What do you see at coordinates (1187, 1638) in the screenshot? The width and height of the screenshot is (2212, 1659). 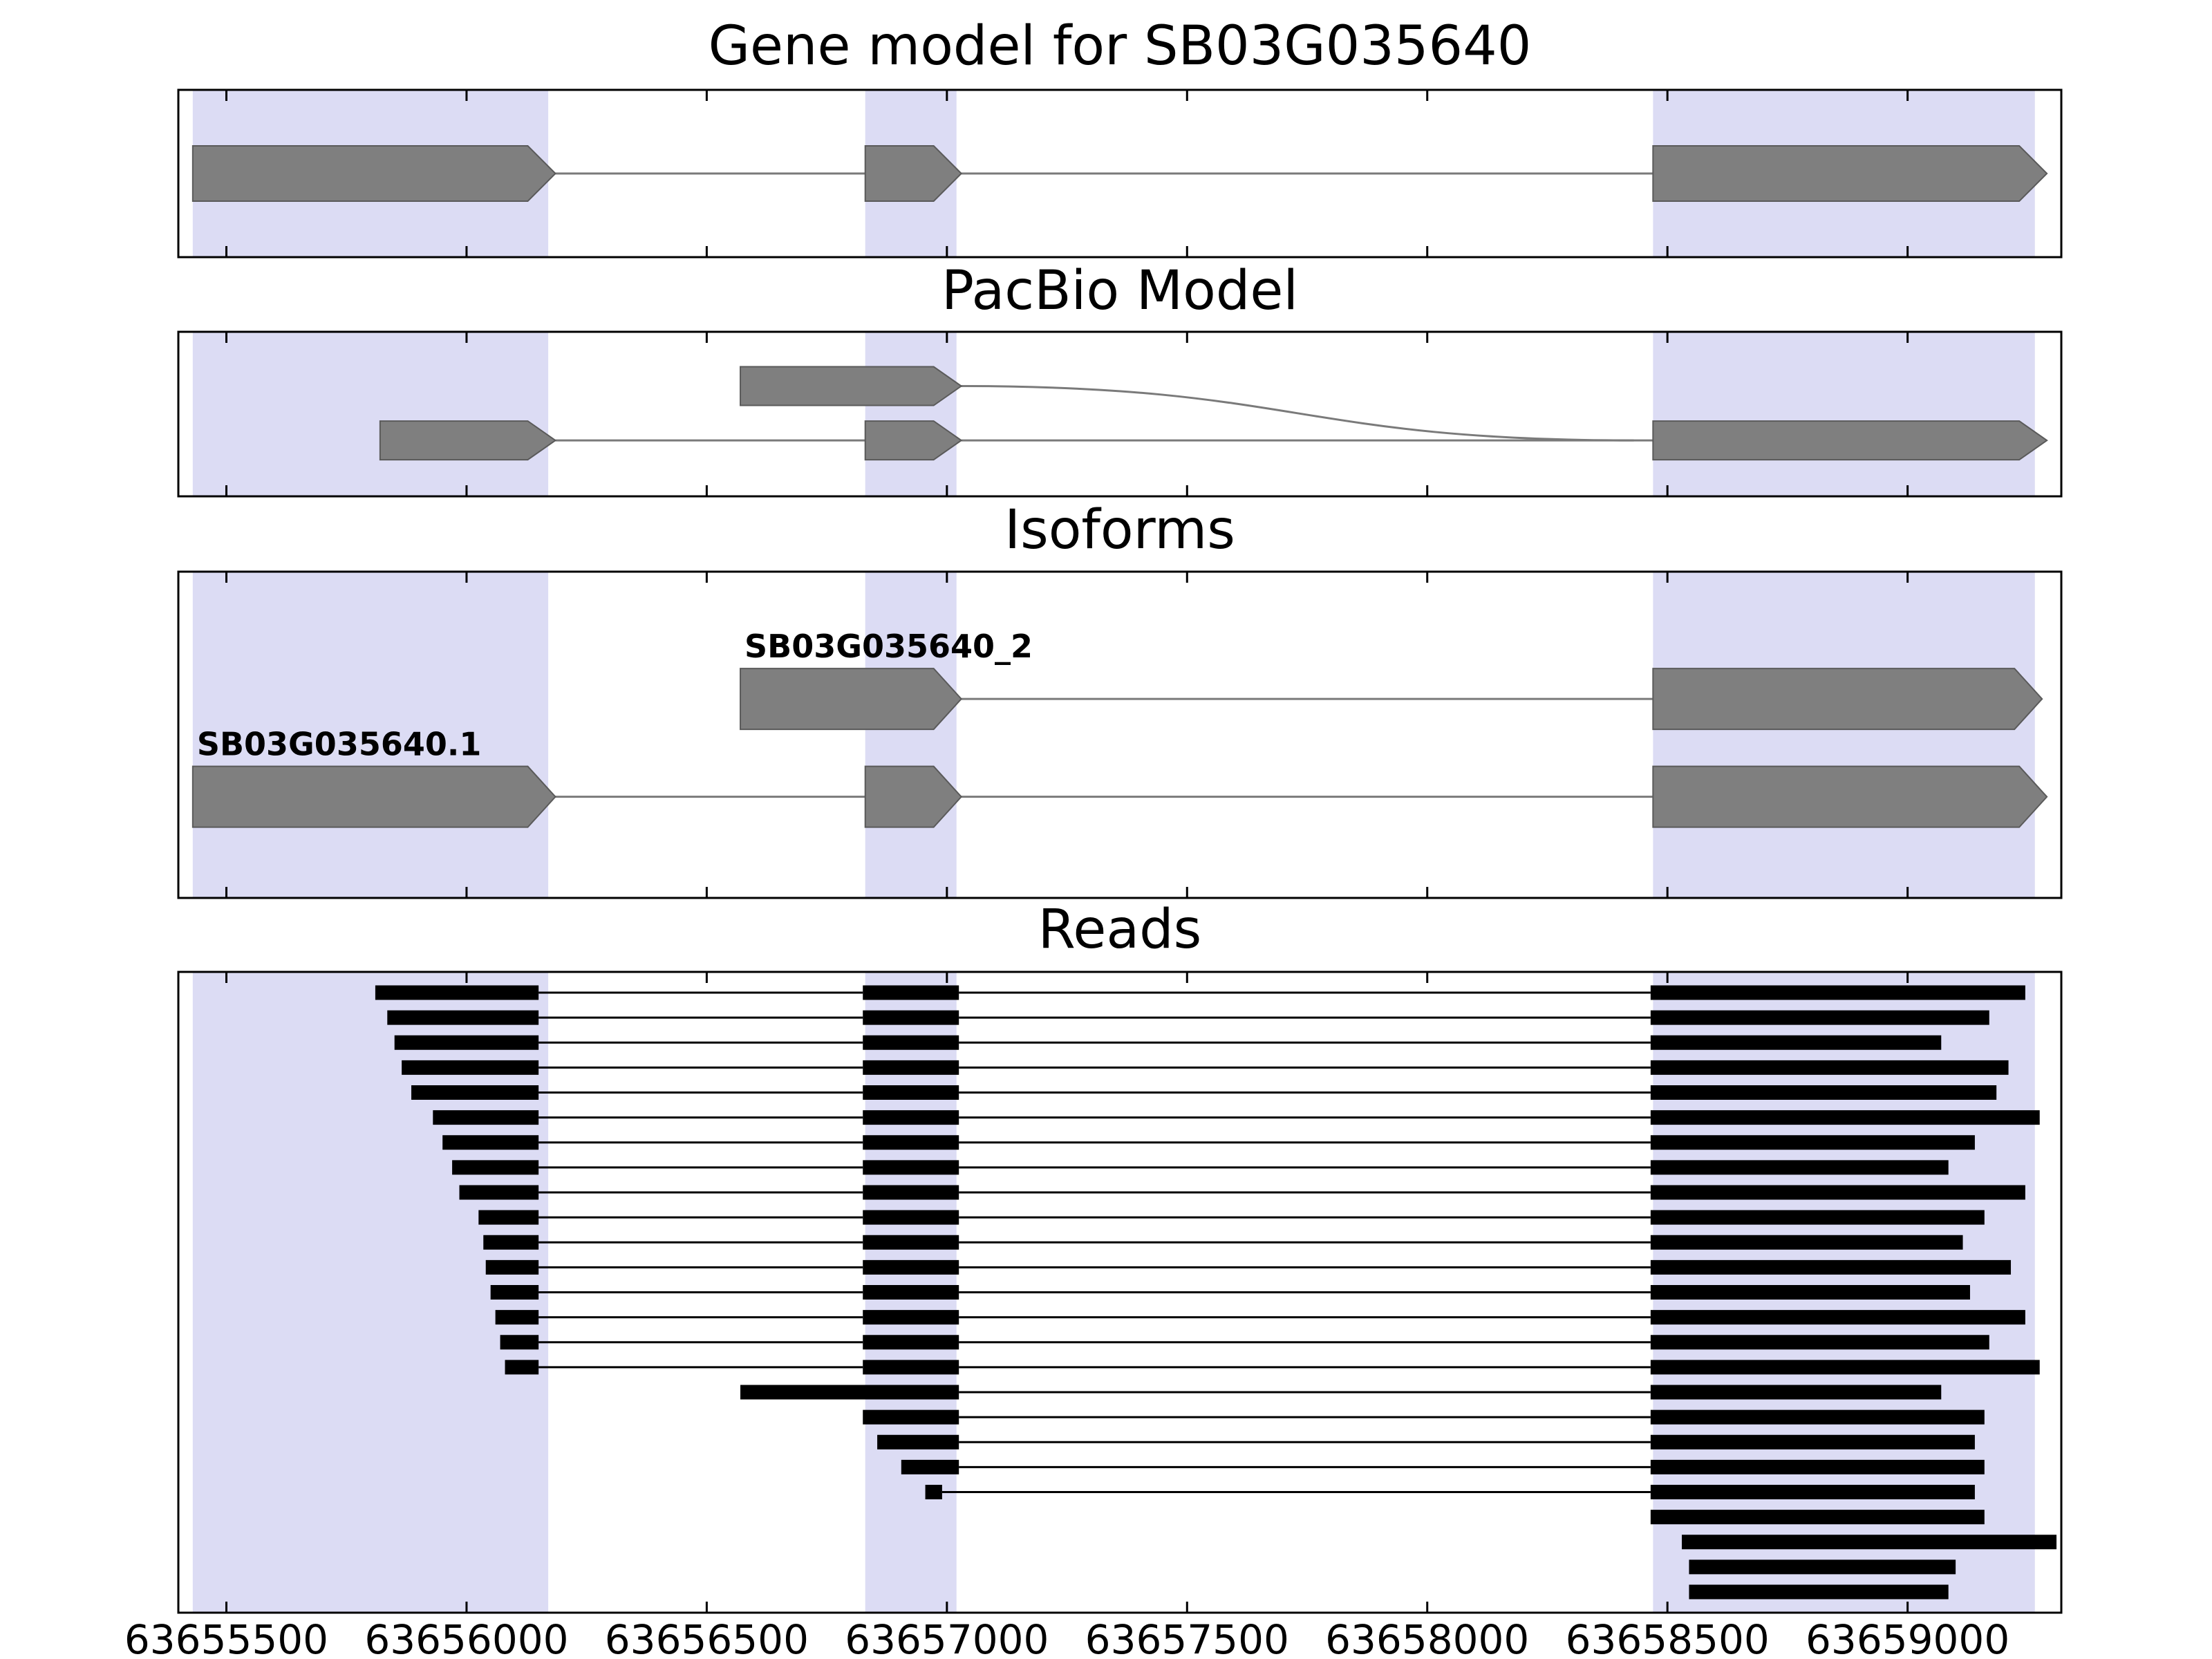 I see `x-tick-label: 63657500` at bounding box center [1187, 1638].